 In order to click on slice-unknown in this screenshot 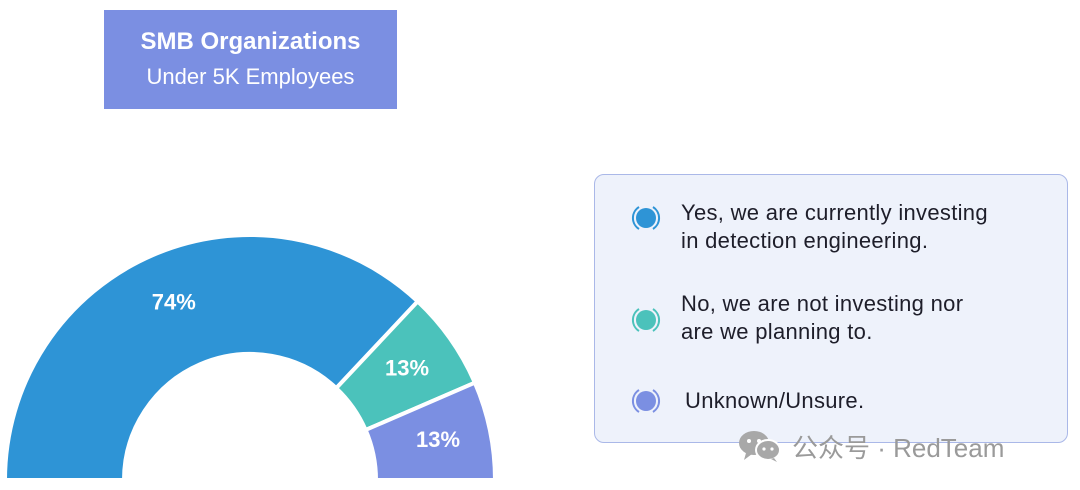, I will do `click(430, 431)`.